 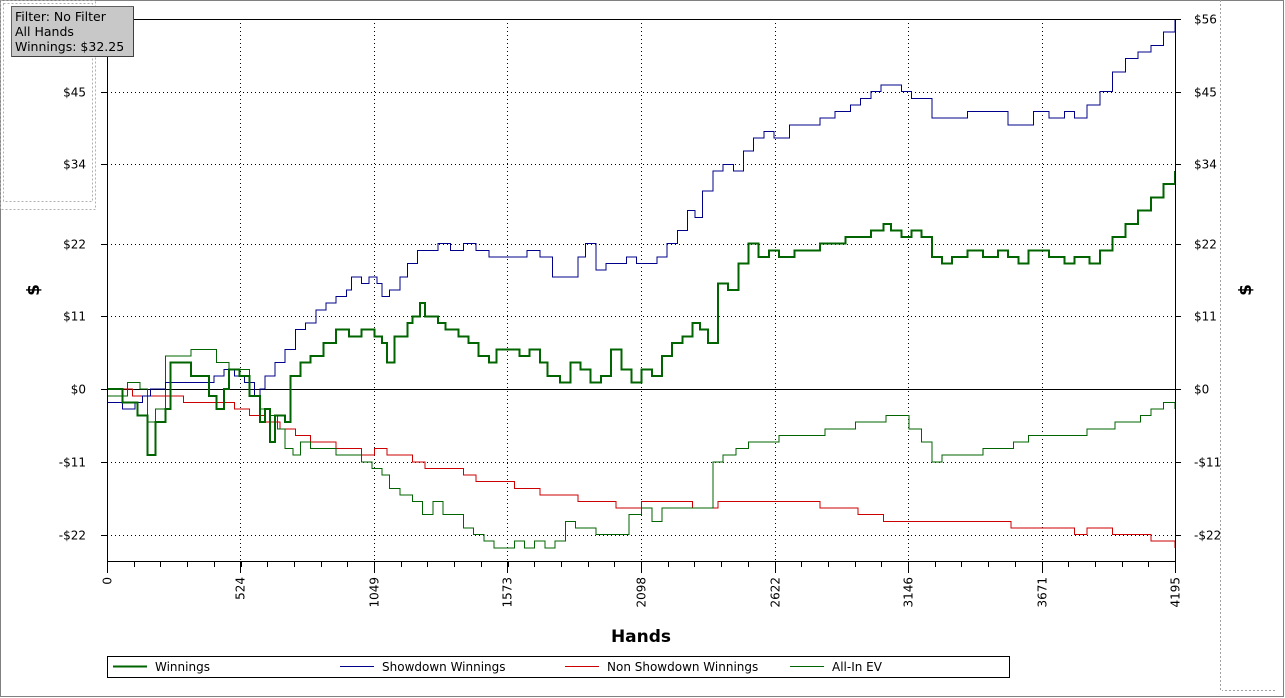 I want to click on x-tick-label: 0, so click(x=108, y=581).